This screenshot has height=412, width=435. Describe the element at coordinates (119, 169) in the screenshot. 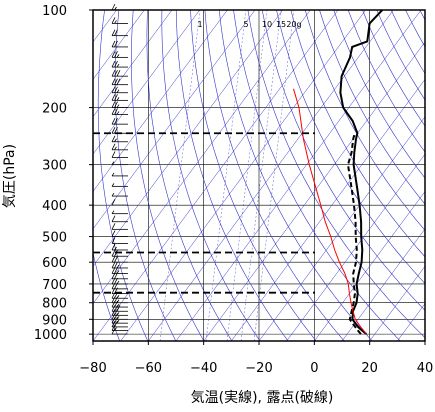

I see `wind-barb-layer` at that location.